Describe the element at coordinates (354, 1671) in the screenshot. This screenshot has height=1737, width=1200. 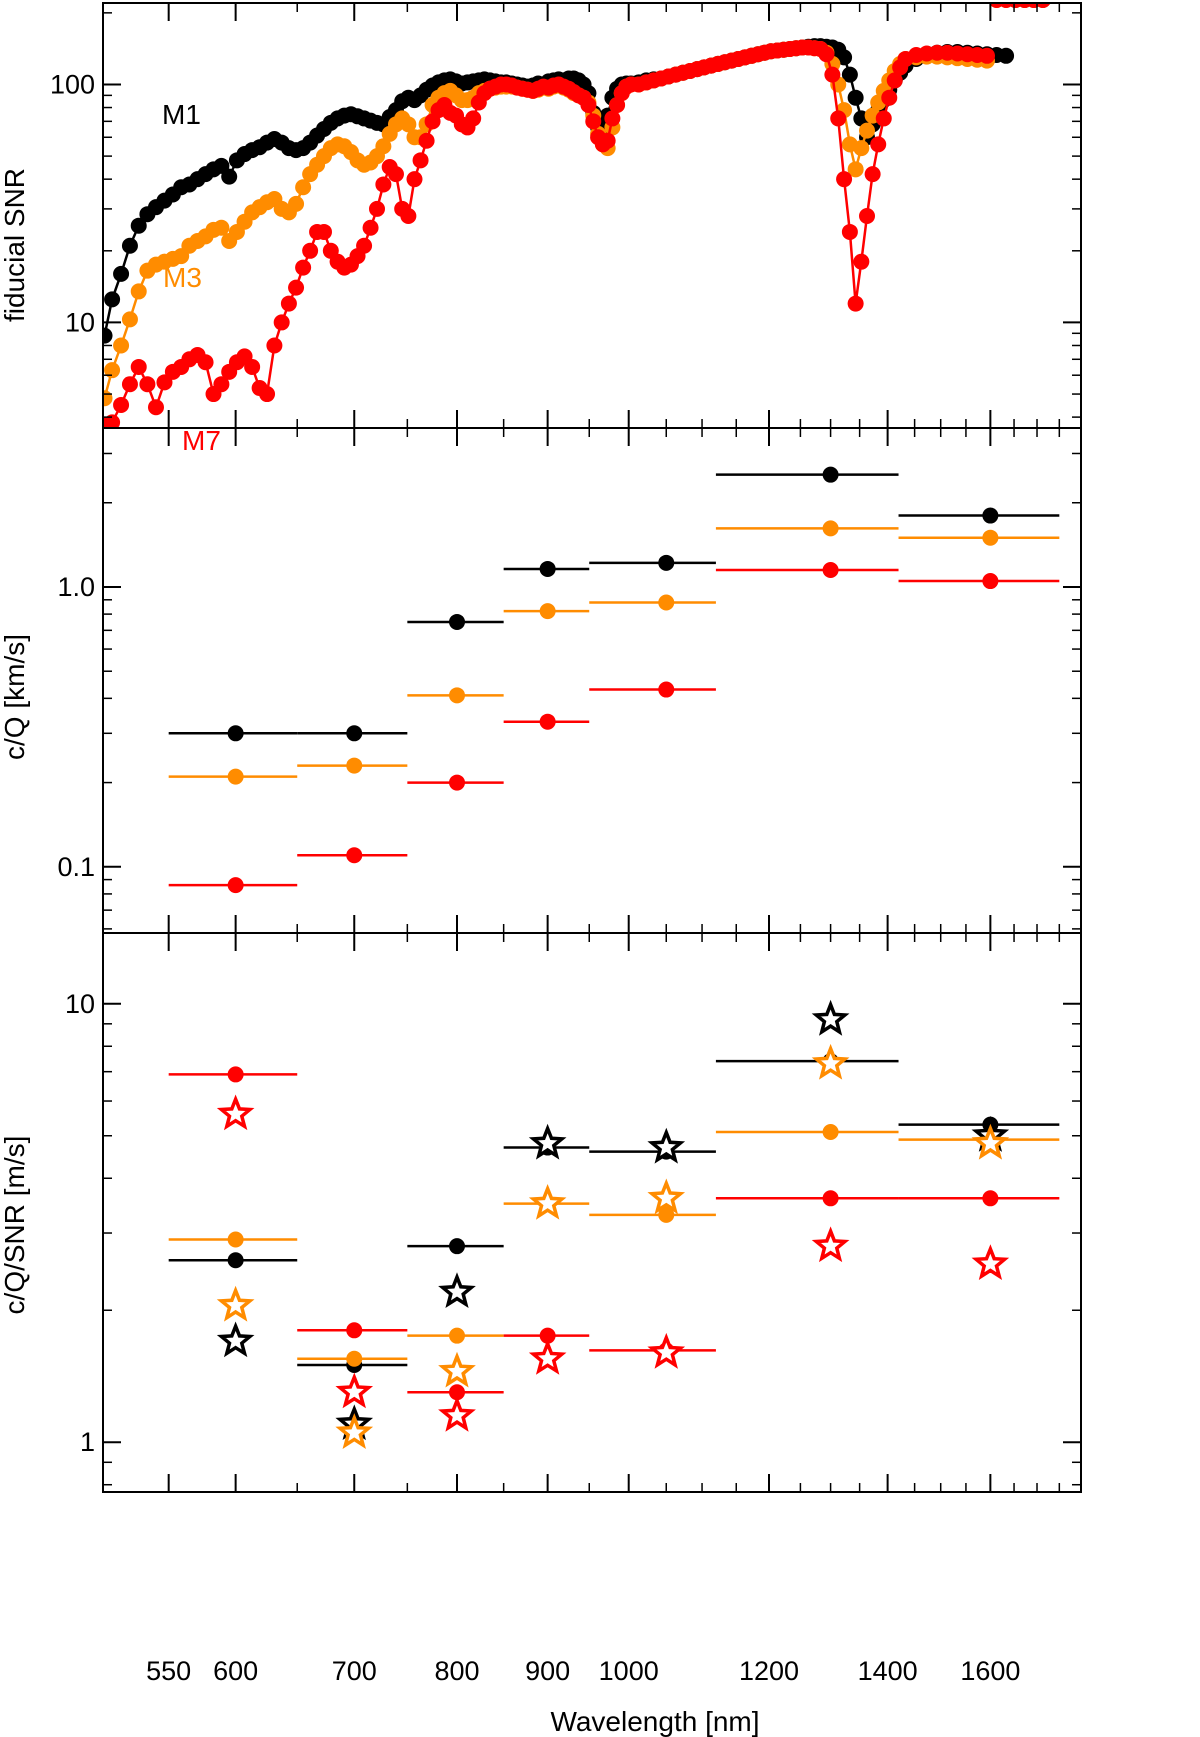
I see `x-tick-label: 700` at that location.